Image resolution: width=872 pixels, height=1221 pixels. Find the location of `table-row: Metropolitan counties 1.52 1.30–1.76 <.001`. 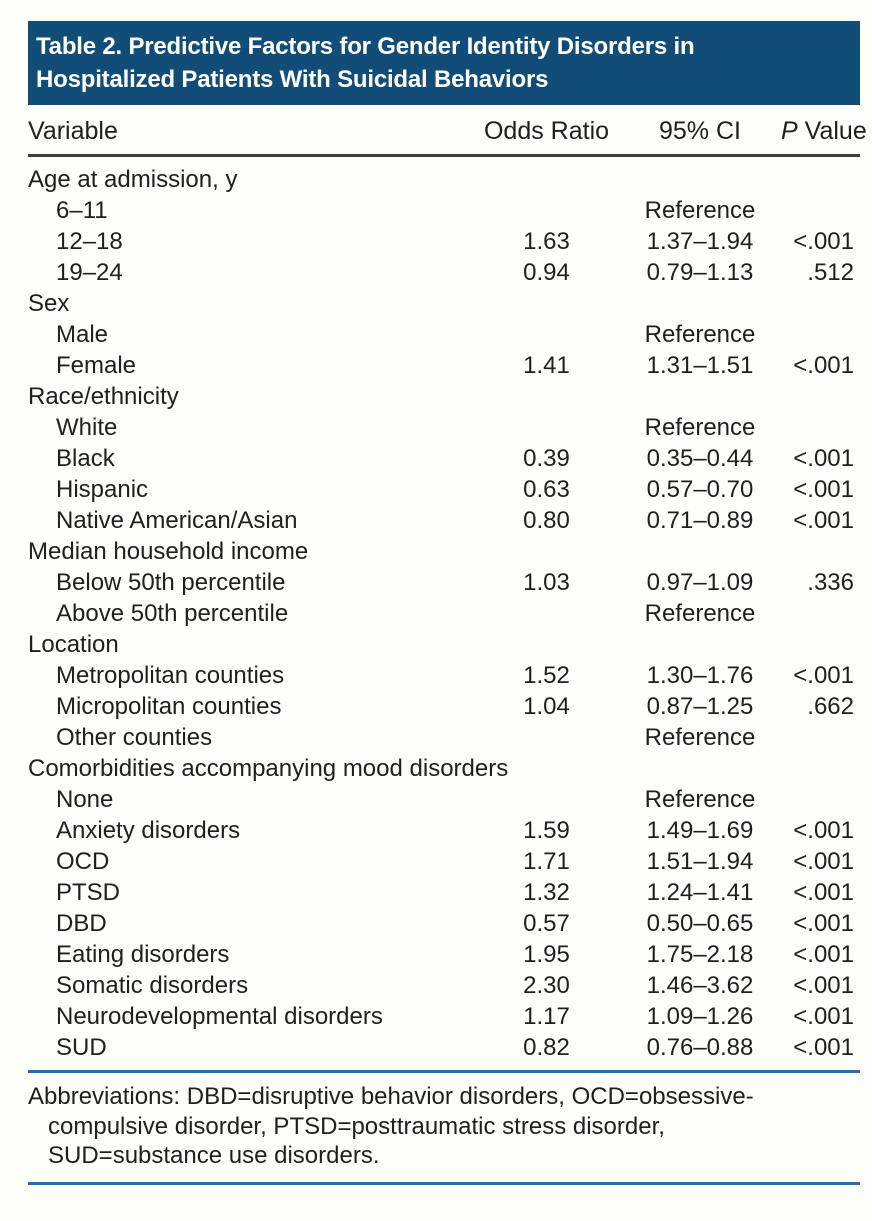

table-row: Metropolitan counties 1.52 1.30–1.76 <.001 is located at coordinates (444, 675).